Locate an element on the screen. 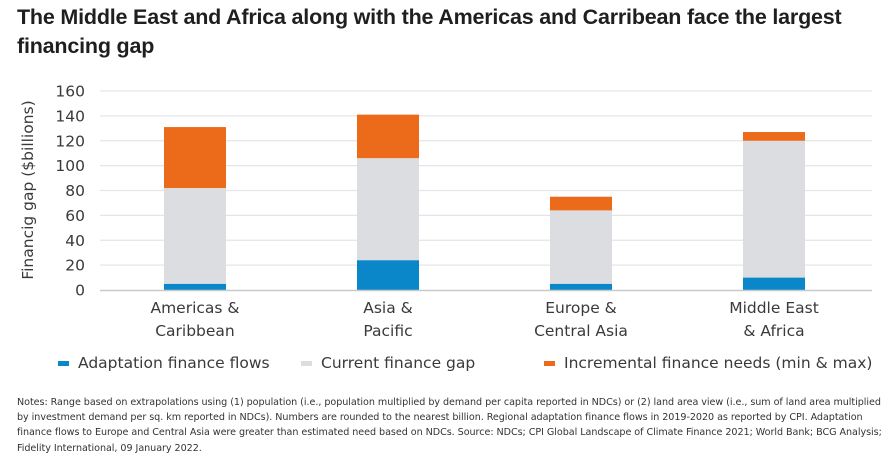  legend-label: Incremental finance needs (min & max) is located at coordinates (718, 363).